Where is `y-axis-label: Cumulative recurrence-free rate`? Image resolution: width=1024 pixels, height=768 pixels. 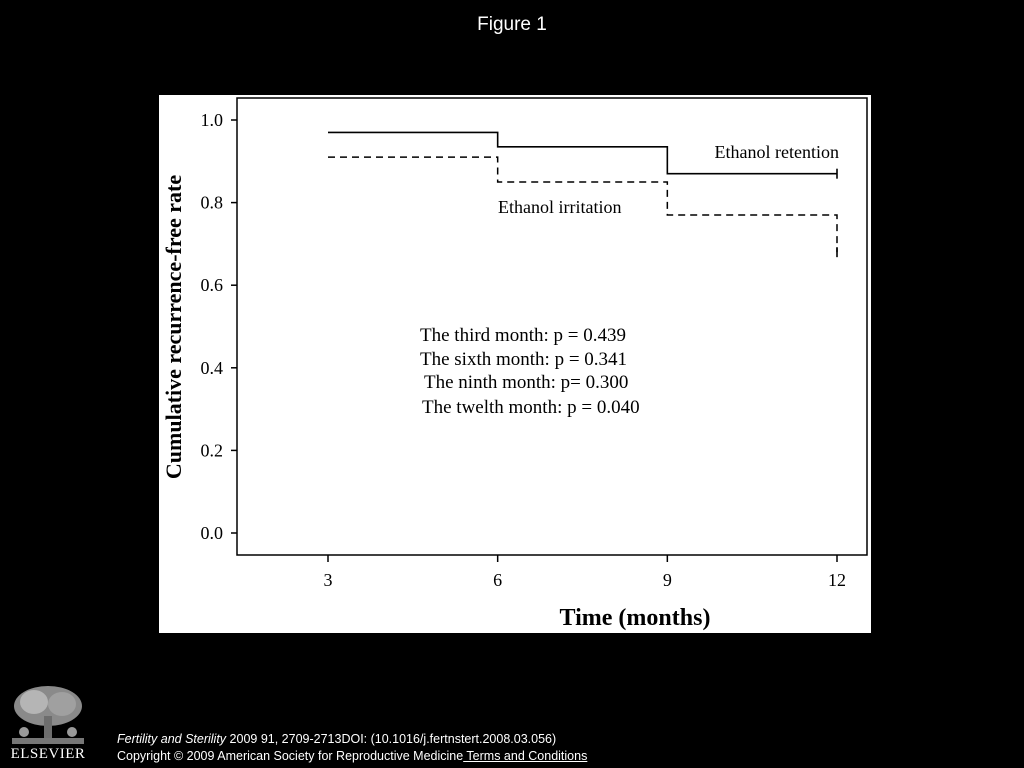
y-axis-label: Cumulative recurrence-free rate is located at coordinates (173, 327).